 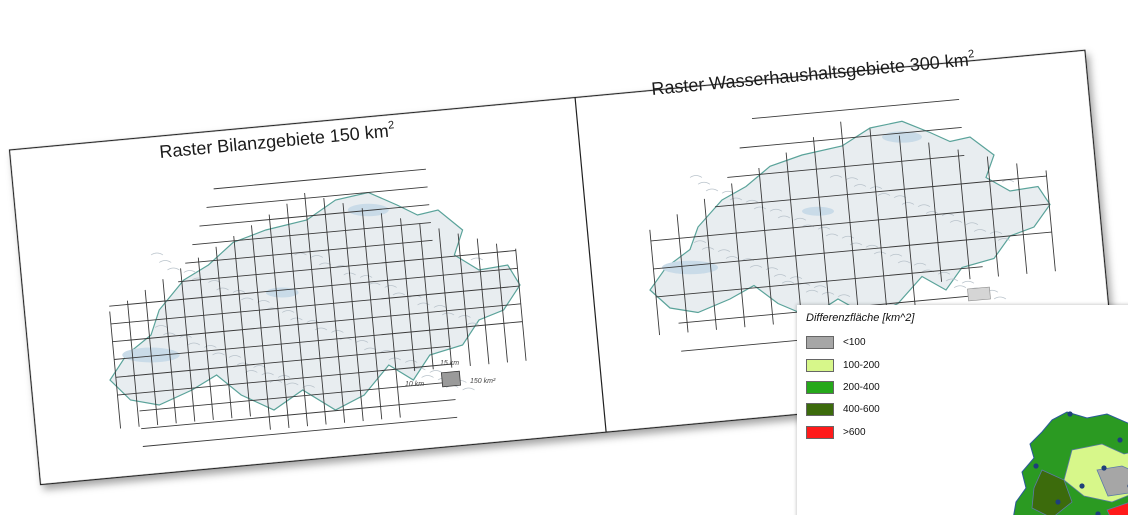 I want to click on legend-item: 400-600, so click(x=843, y=409).